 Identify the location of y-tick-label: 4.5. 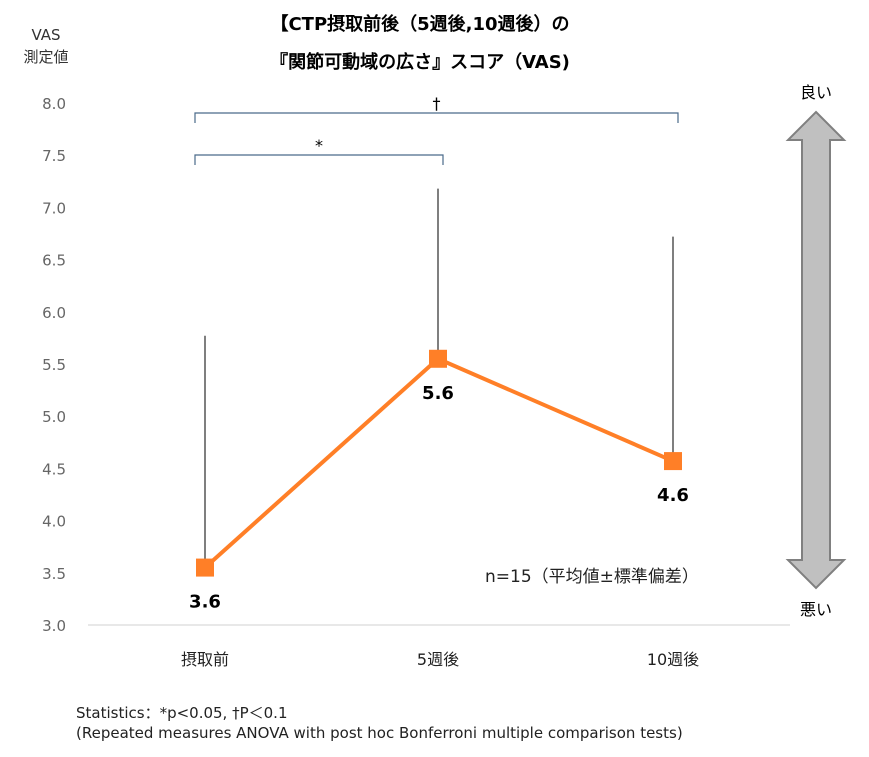
(54, 469).